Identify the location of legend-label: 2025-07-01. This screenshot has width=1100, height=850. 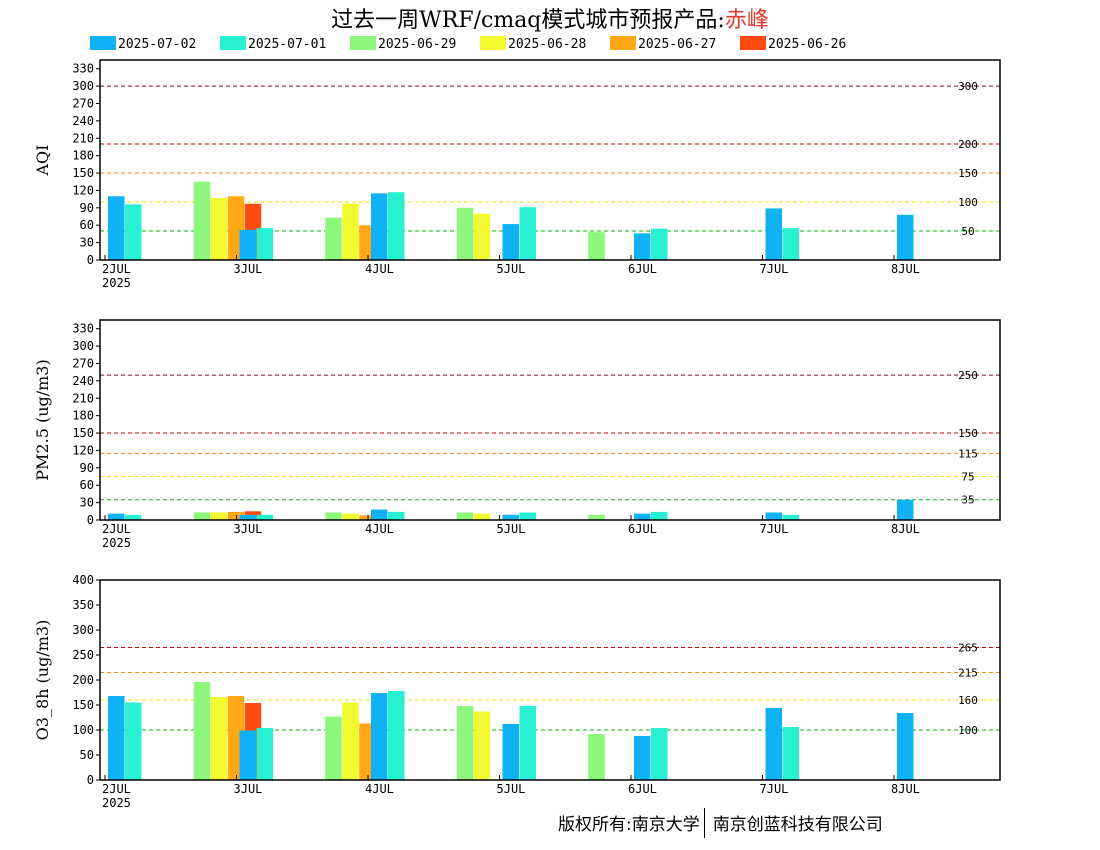
(287, 44).